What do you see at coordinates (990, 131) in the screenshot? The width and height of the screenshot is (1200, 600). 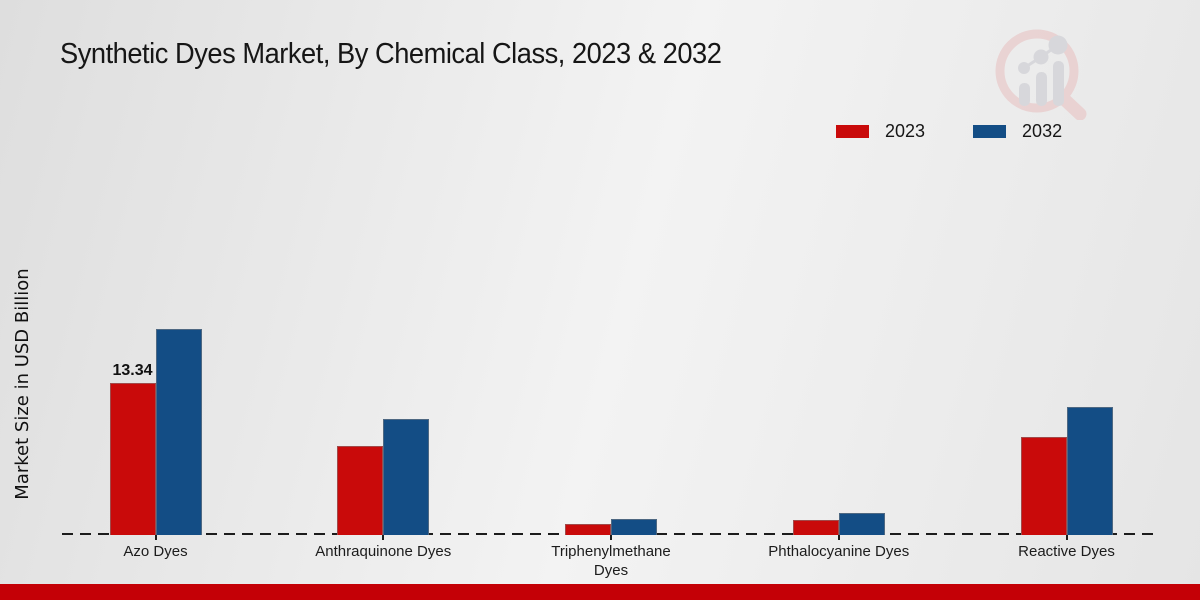 I see `legend-swatch-2032` at bounding box center [990, 131].